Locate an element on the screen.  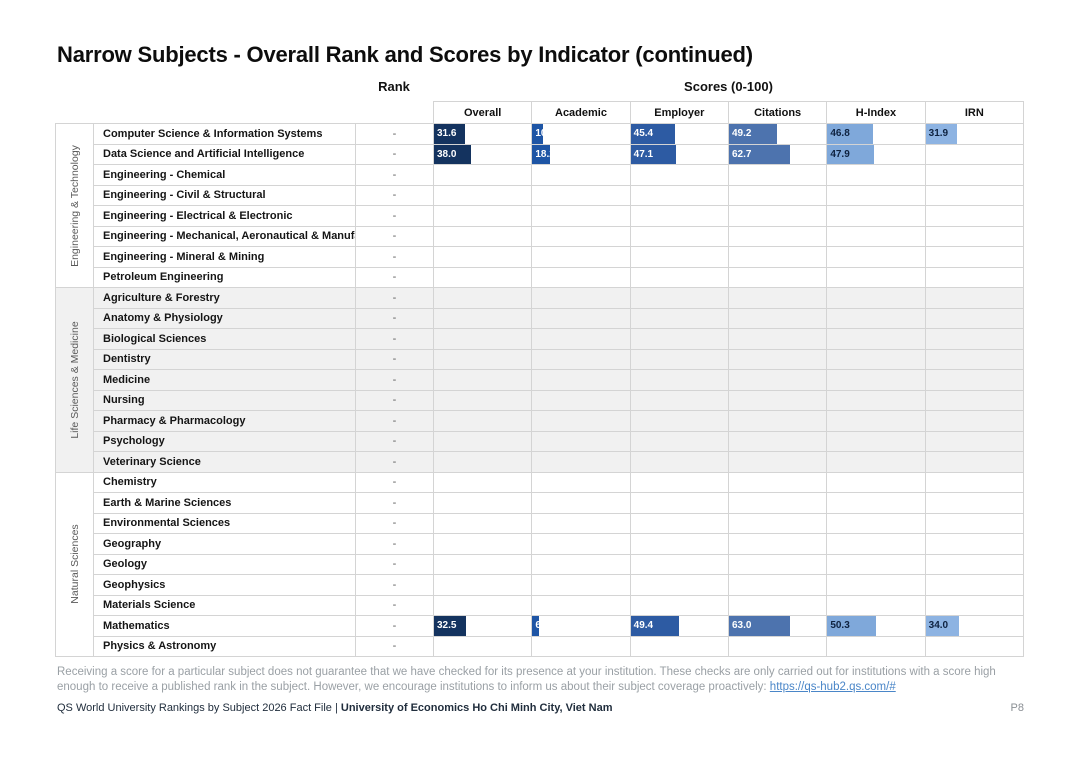
table-row: Medicine - is located at coordinates (559, 380).